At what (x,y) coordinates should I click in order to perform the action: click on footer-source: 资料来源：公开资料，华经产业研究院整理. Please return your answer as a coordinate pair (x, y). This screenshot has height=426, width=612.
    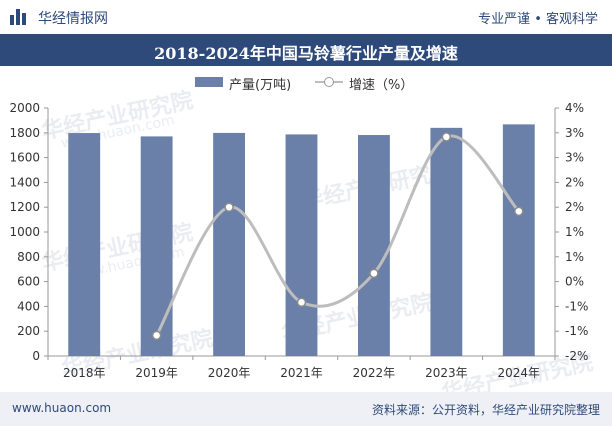
    Looking at the image, I should click on (485, 410).